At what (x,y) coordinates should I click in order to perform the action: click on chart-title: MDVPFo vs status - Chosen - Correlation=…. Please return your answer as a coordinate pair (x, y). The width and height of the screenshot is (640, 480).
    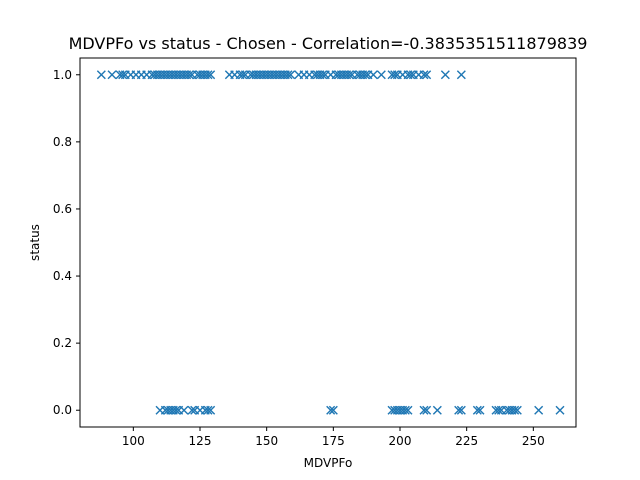
    Looking at the image, I should click on (328, 43).